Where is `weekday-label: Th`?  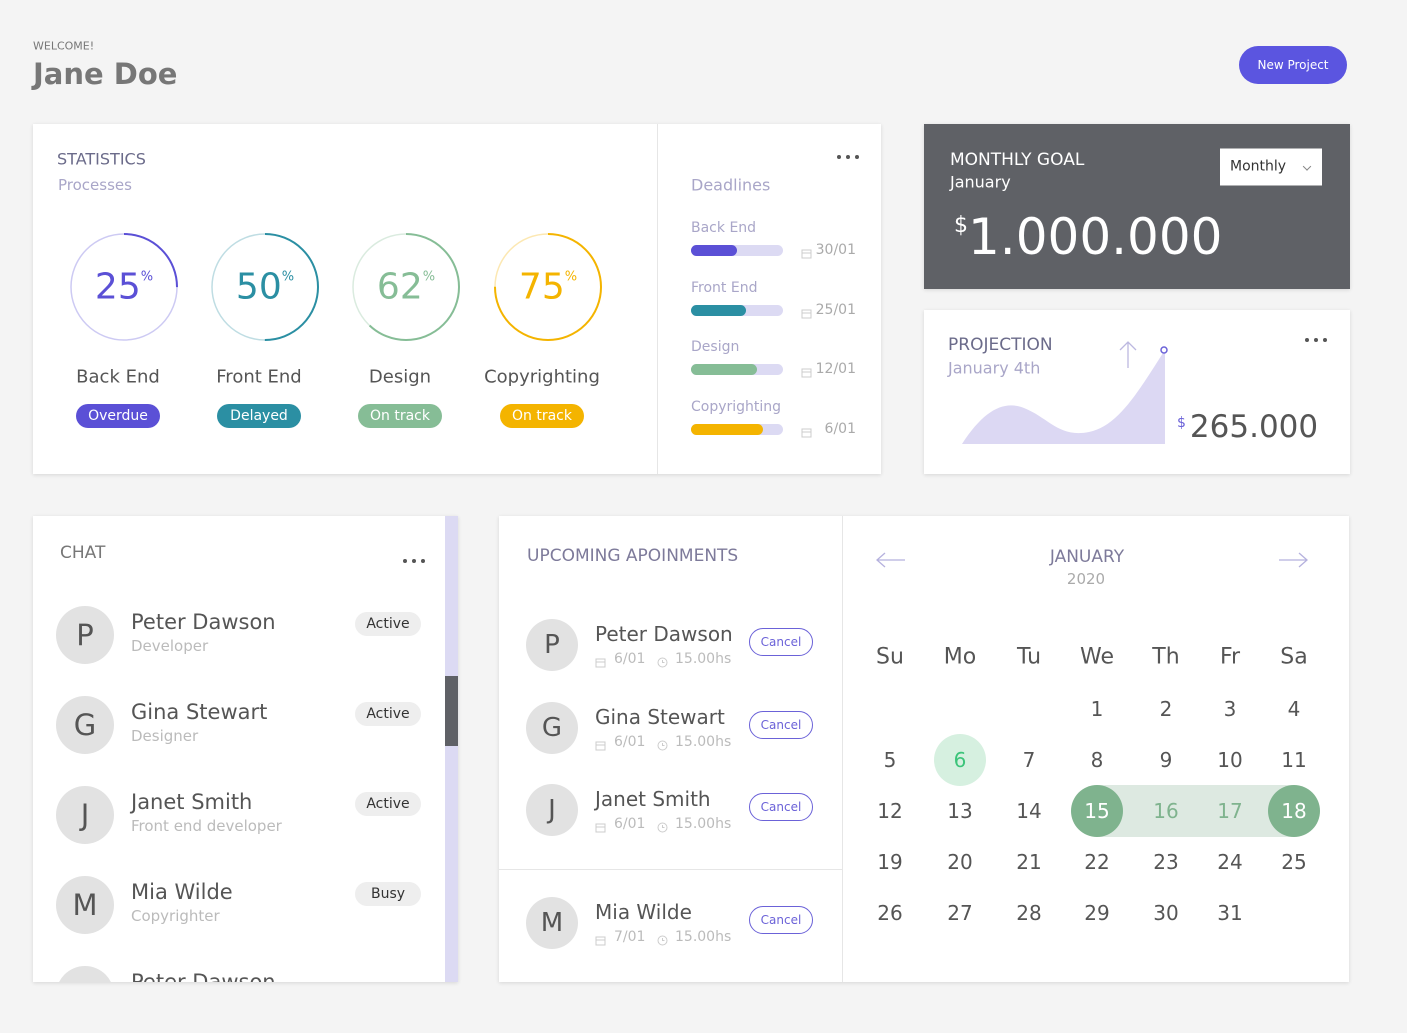
weekday-label: Th is located at coordinates (1166, 657).